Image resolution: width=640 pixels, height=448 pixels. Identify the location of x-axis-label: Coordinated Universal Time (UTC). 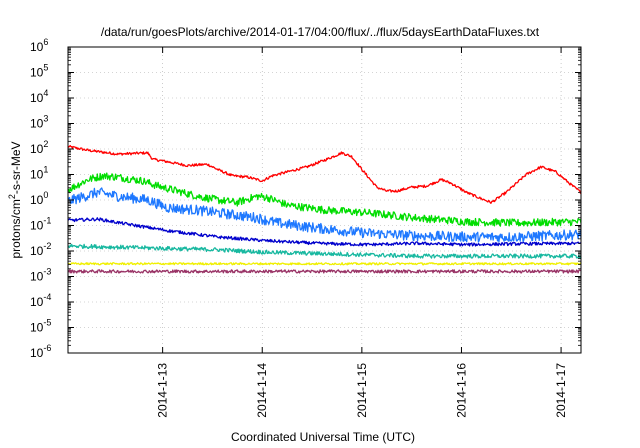
(323, 437).